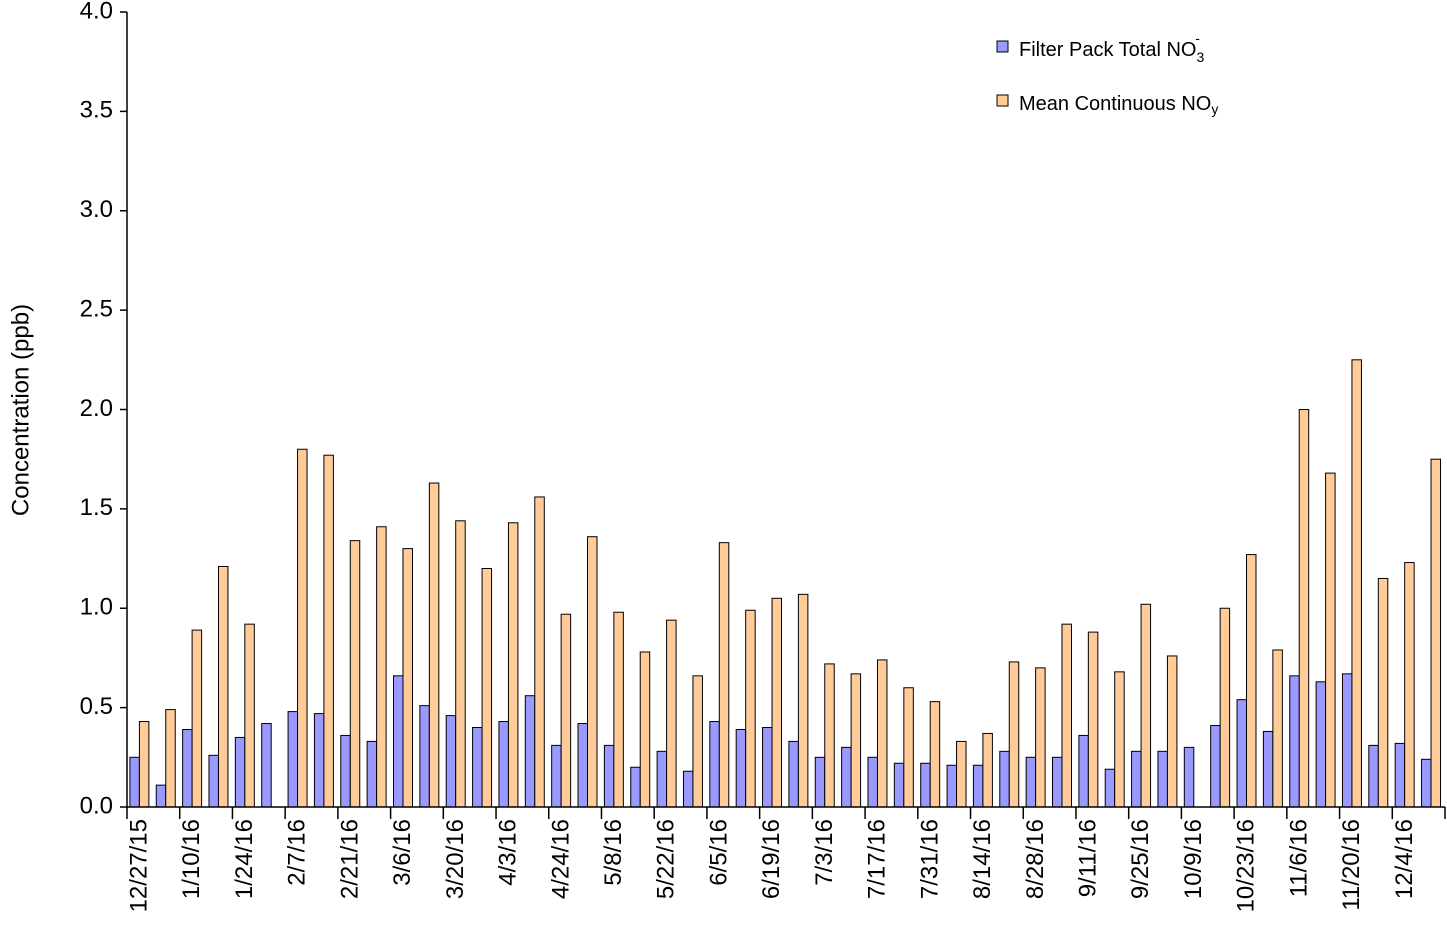 This screenshot has width=1447, height=943. I want to click on y-tick-label: 2.5, so click(96, 308).